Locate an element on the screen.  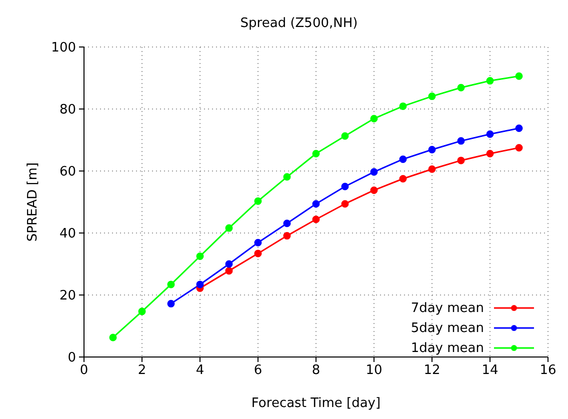
y-tick-label: 20 is located at coordinates (67, 296).